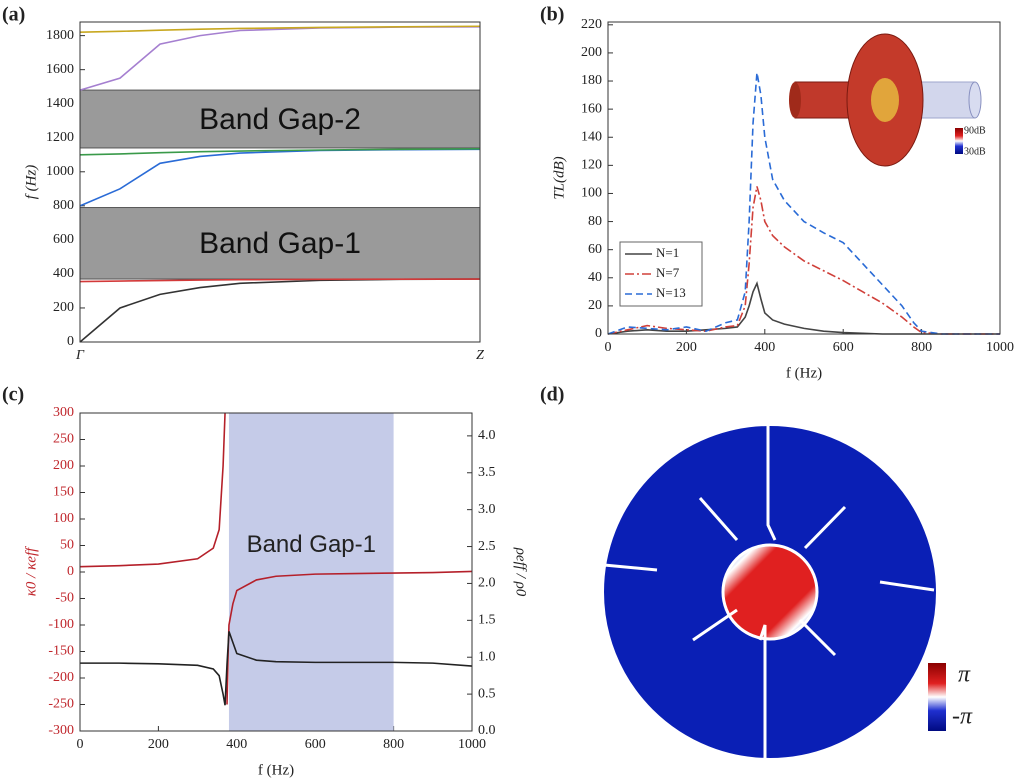 The image size is (1024, 779). I want to click on y-tick-label: 220, so click(591, 24).